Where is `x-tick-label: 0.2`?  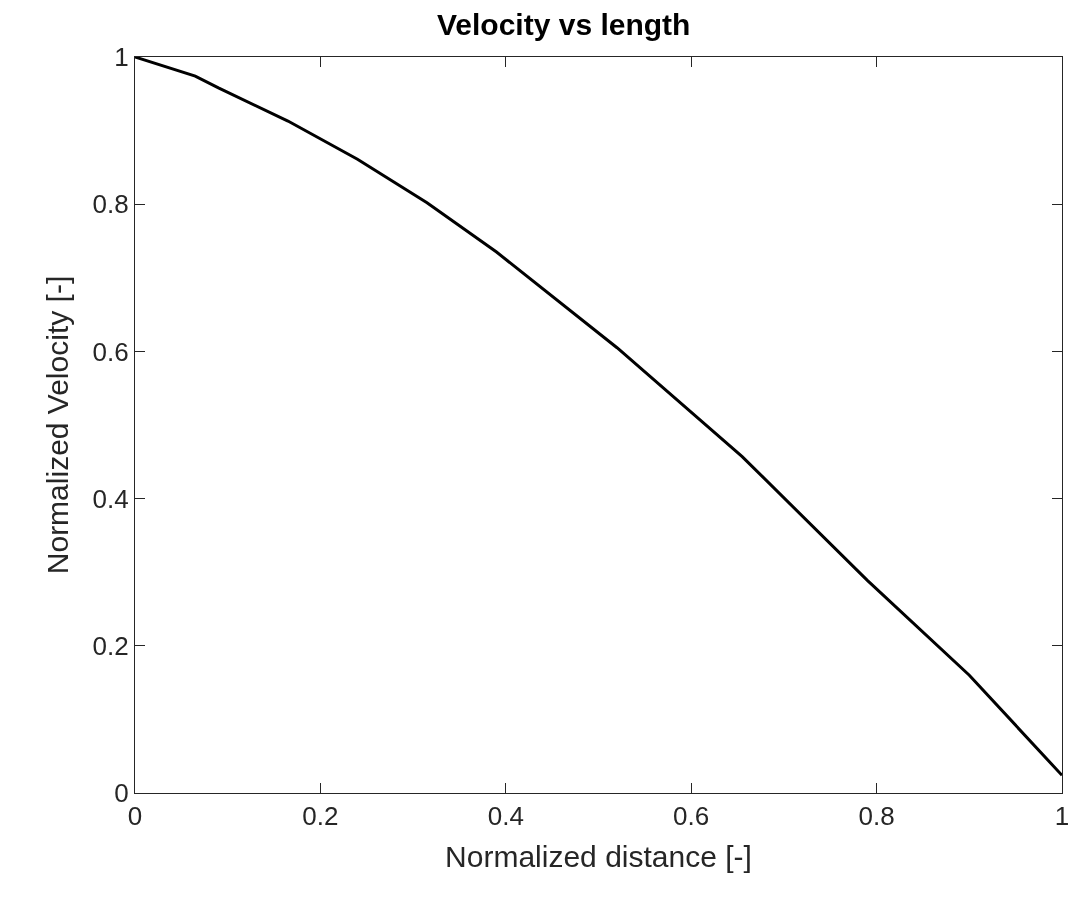 x-tick-label: 0.2 is located at coordinates (320, 816).